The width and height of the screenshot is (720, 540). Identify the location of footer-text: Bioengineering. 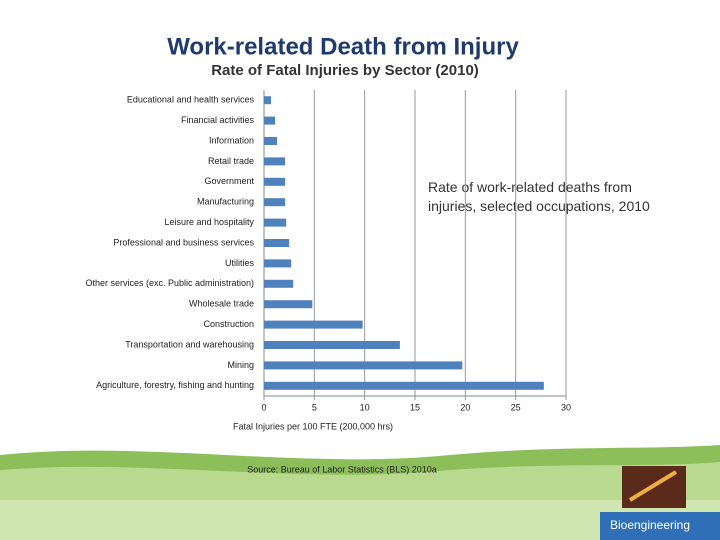
(650, 525).